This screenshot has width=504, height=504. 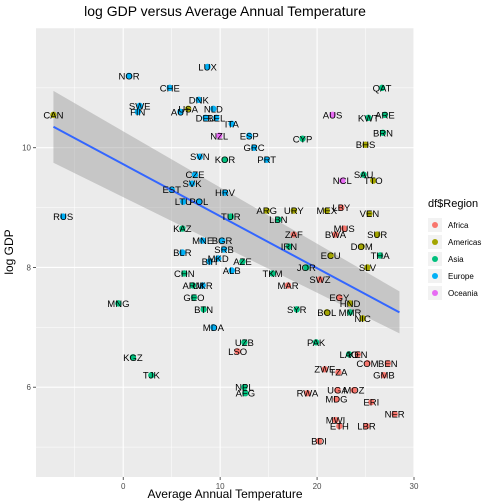 What do you see at coordinates (180, 112) in the screenshot?
I see `point-label: AUT` at bounding box center [180, 112].